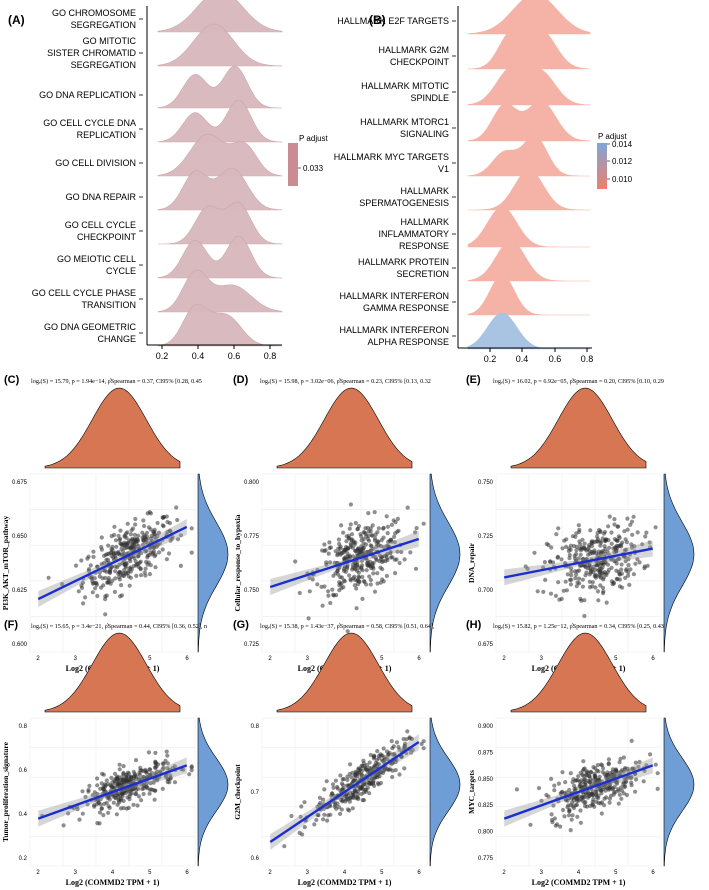 The image size is (709, 890). I want to click on y-tick-label: 0.6, so click(255, 859).